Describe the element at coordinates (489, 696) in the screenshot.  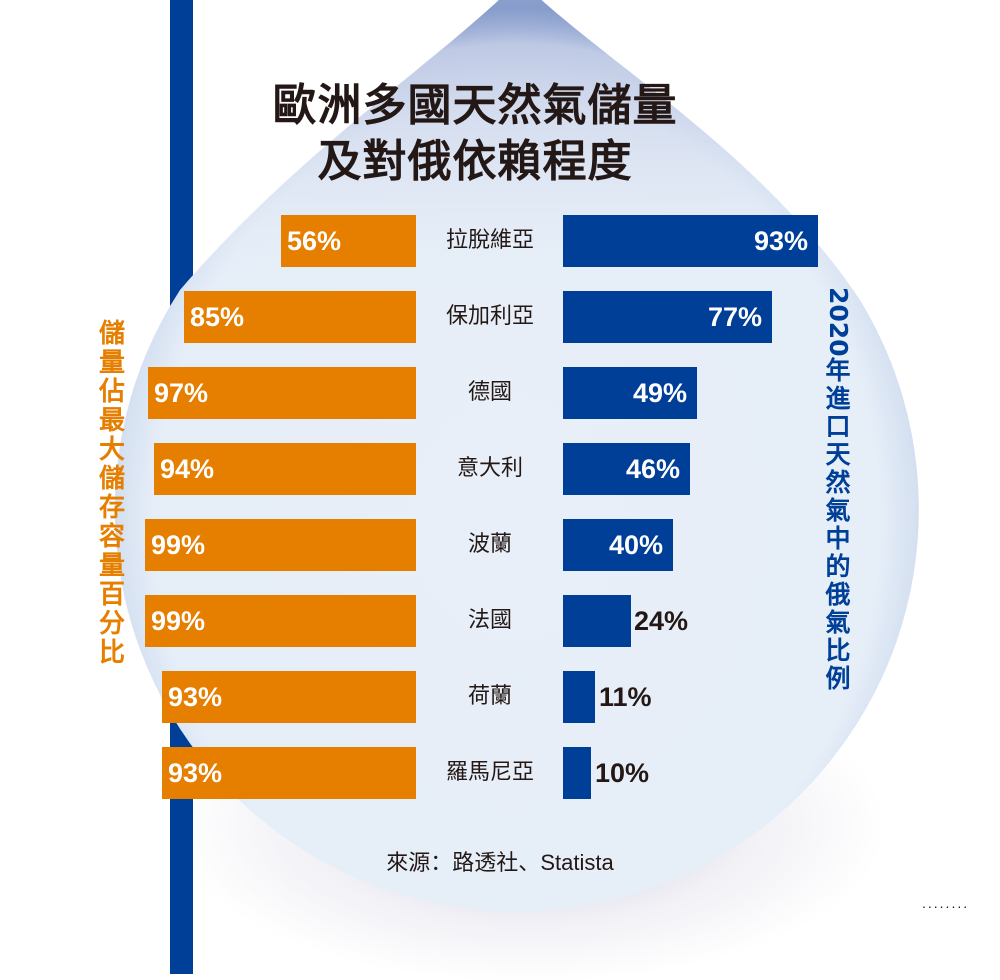
I see `country-label: 荷蘭` at that location.